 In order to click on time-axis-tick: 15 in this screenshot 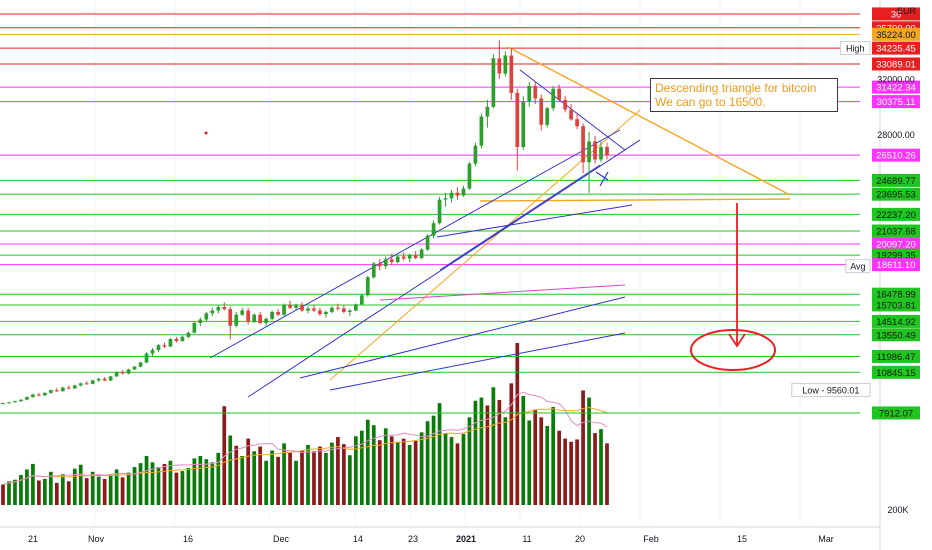, I will do `click(742, 539)`.